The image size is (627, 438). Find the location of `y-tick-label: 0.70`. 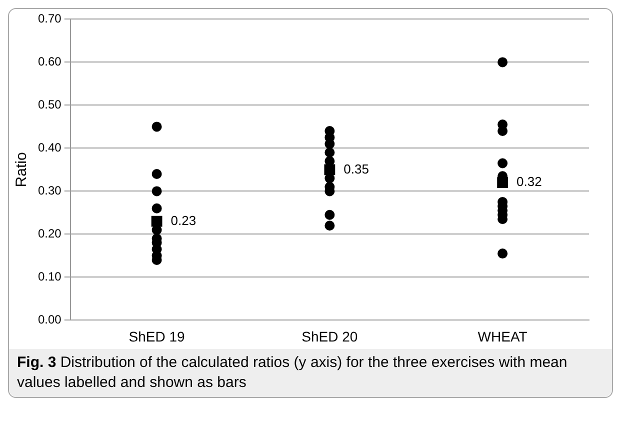

y-tick-label: 0.70 is located at coordinates (50, 19).